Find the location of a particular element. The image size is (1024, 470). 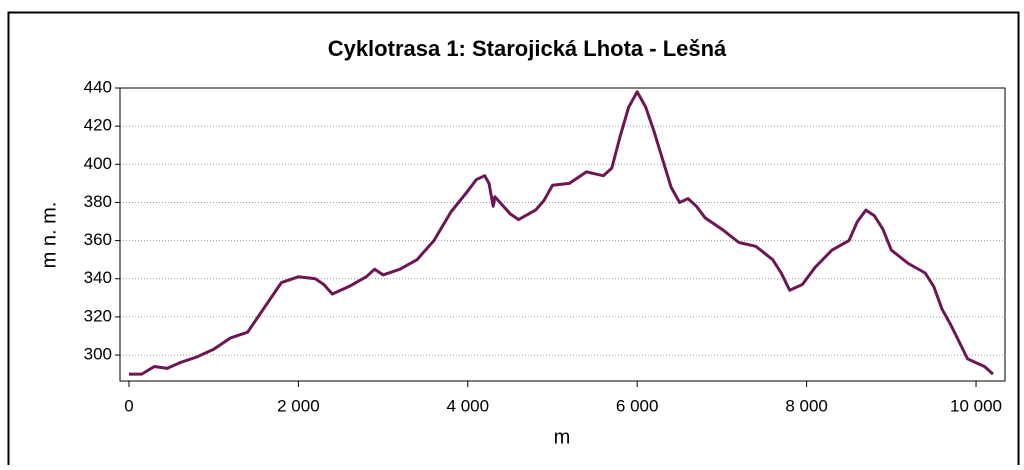

y-tick-label: 420 is located at coordinates (98, 125).